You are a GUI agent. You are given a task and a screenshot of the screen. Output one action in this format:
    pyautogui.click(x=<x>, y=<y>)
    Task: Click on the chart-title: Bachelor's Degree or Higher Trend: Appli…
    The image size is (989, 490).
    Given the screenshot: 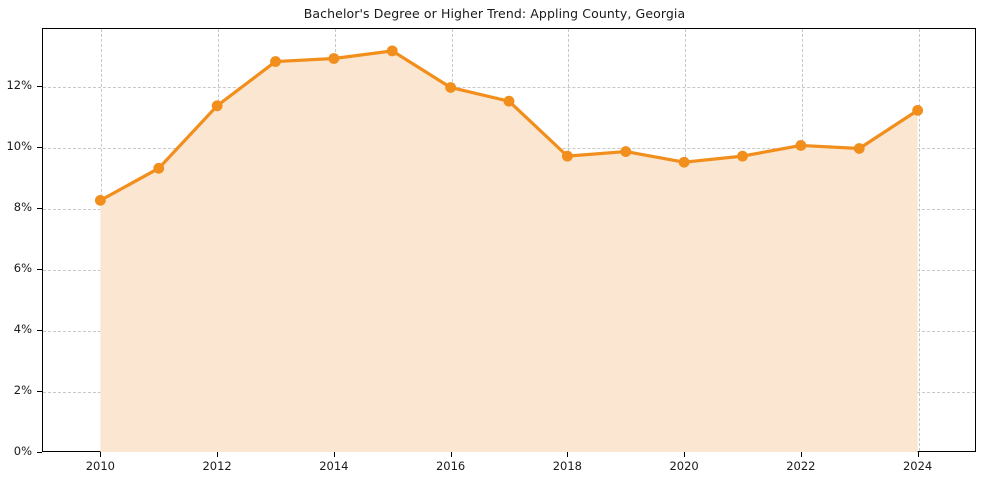 What is the action you would take?
    pyautogui.click(x=494, y=13)
    